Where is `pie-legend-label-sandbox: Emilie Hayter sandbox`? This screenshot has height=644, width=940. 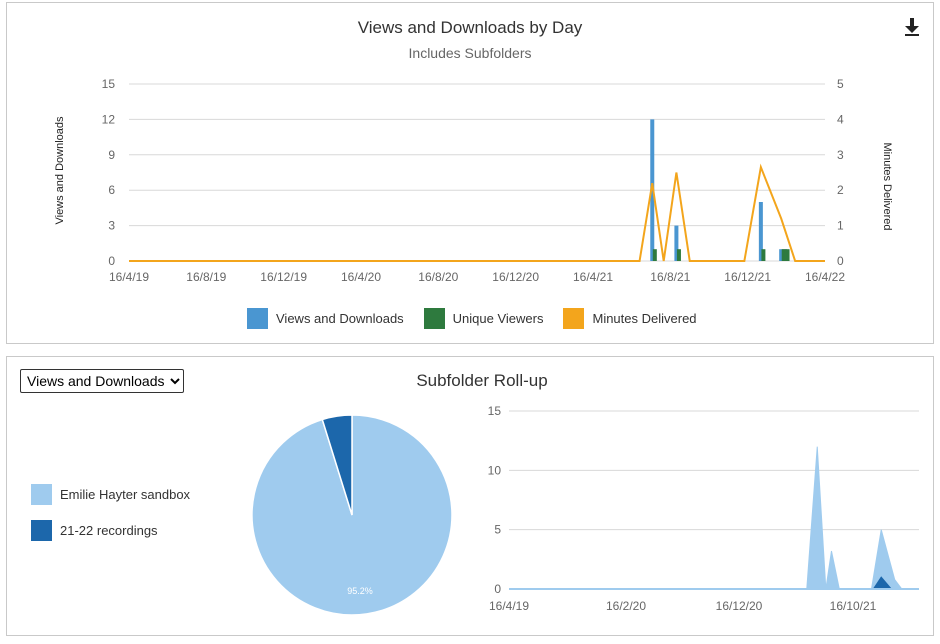
pie-legend-label-sandbox: Emilie Hayter sandbox is located at coordinates (125, 494).